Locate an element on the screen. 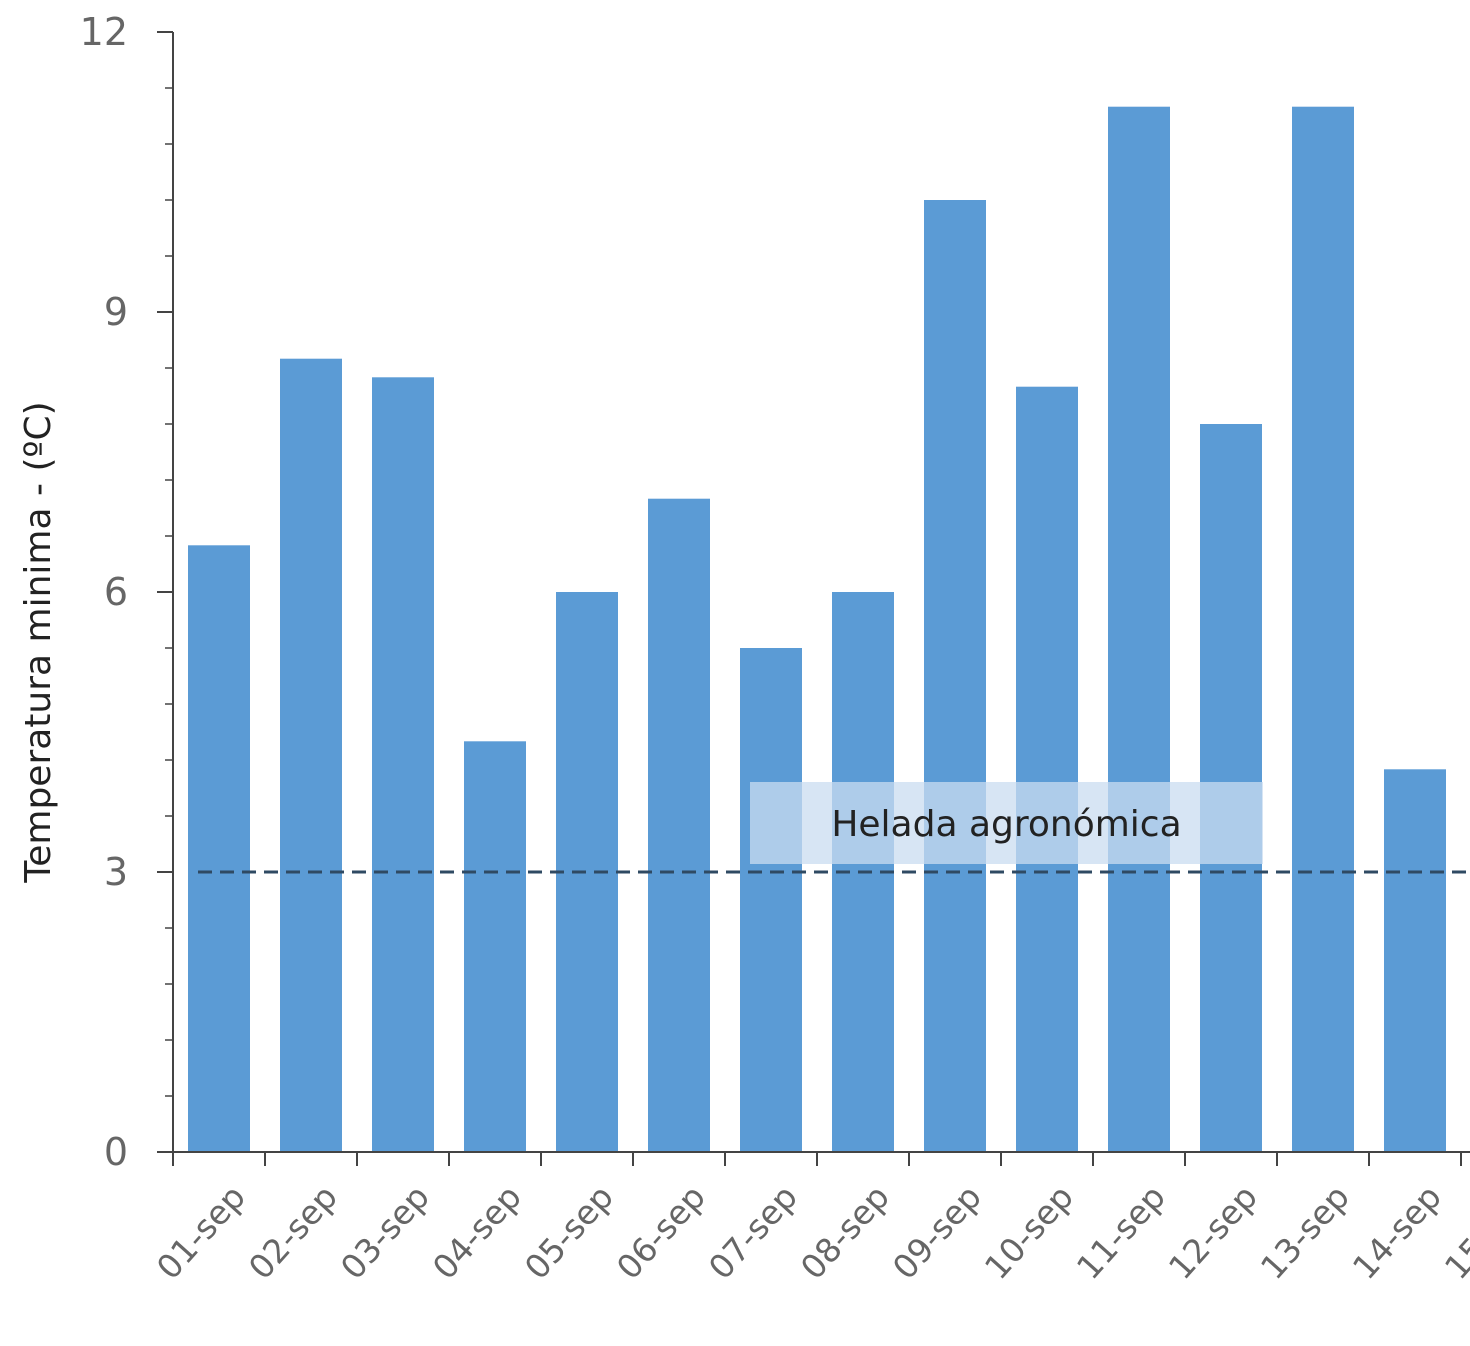 The image size is (1470, 1346). annotation-box is located at coordinates (1006, 823).